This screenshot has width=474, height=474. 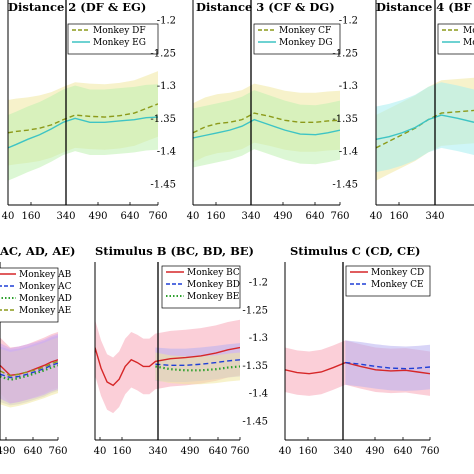 What do you see at coordinates (45, 287) in the screenshot?
I see `legend-label-2: Monkey AC` at bounding box center [45, 287].